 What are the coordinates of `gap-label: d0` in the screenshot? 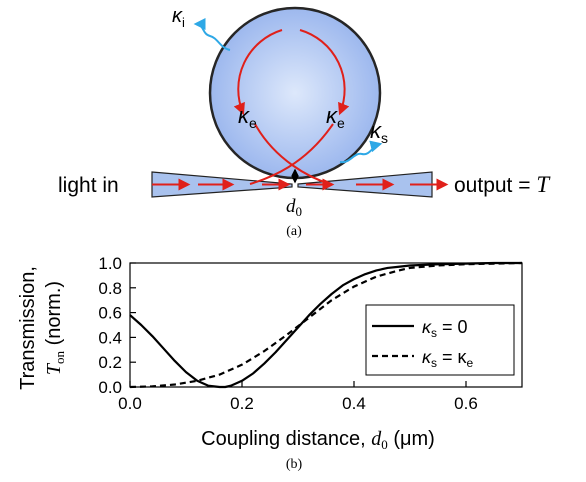 It's located at (294, 207).